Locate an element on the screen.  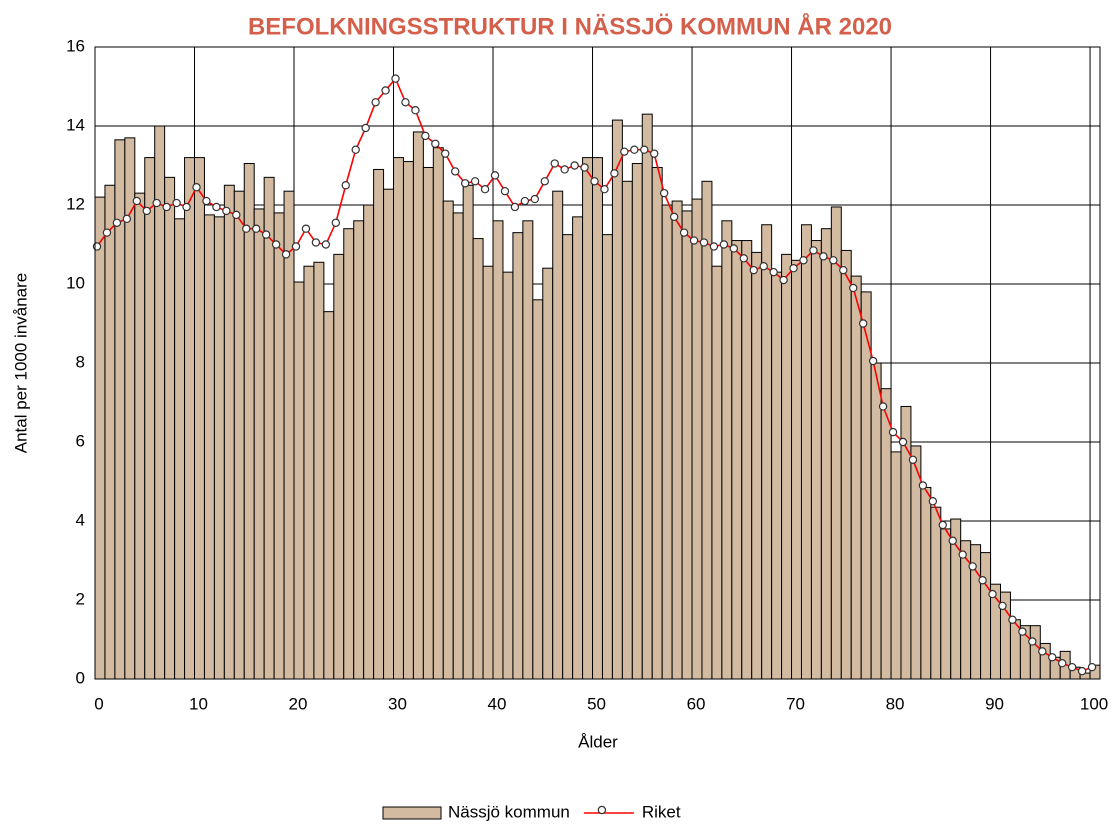
y-tick-label: 8 is located at coordinates (80, 361).